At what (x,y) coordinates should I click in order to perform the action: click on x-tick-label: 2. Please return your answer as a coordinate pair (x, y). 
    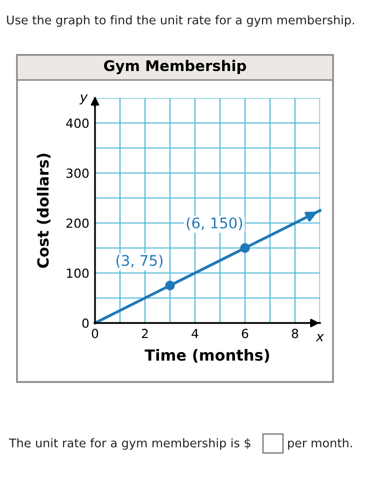
    Looking at the image, I should click on (145, 333).